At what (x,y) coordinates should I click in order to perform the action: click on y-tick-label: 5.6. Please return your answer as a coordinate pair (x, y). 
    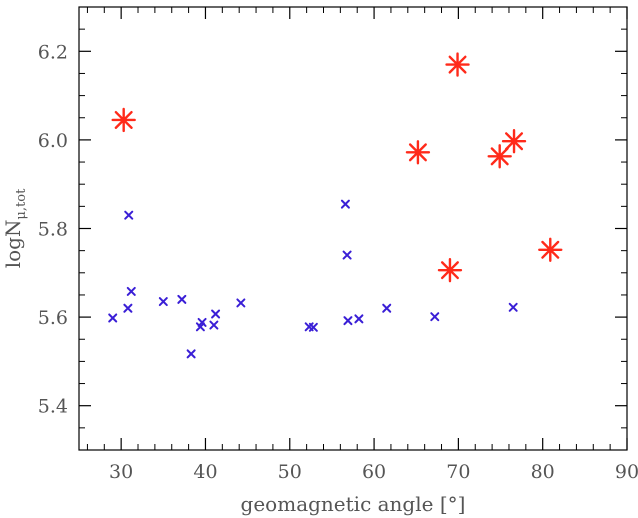
    Looking at the image, I should click on (53, 318).